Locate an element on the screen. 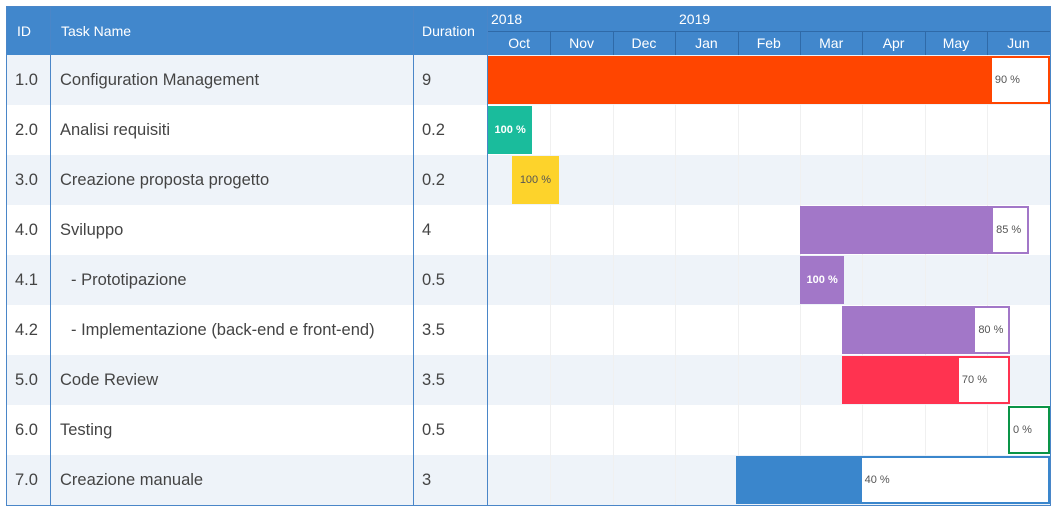 The image size is (1059, 512). task-progress-label: 70 % is located at coordinates (974, 380).